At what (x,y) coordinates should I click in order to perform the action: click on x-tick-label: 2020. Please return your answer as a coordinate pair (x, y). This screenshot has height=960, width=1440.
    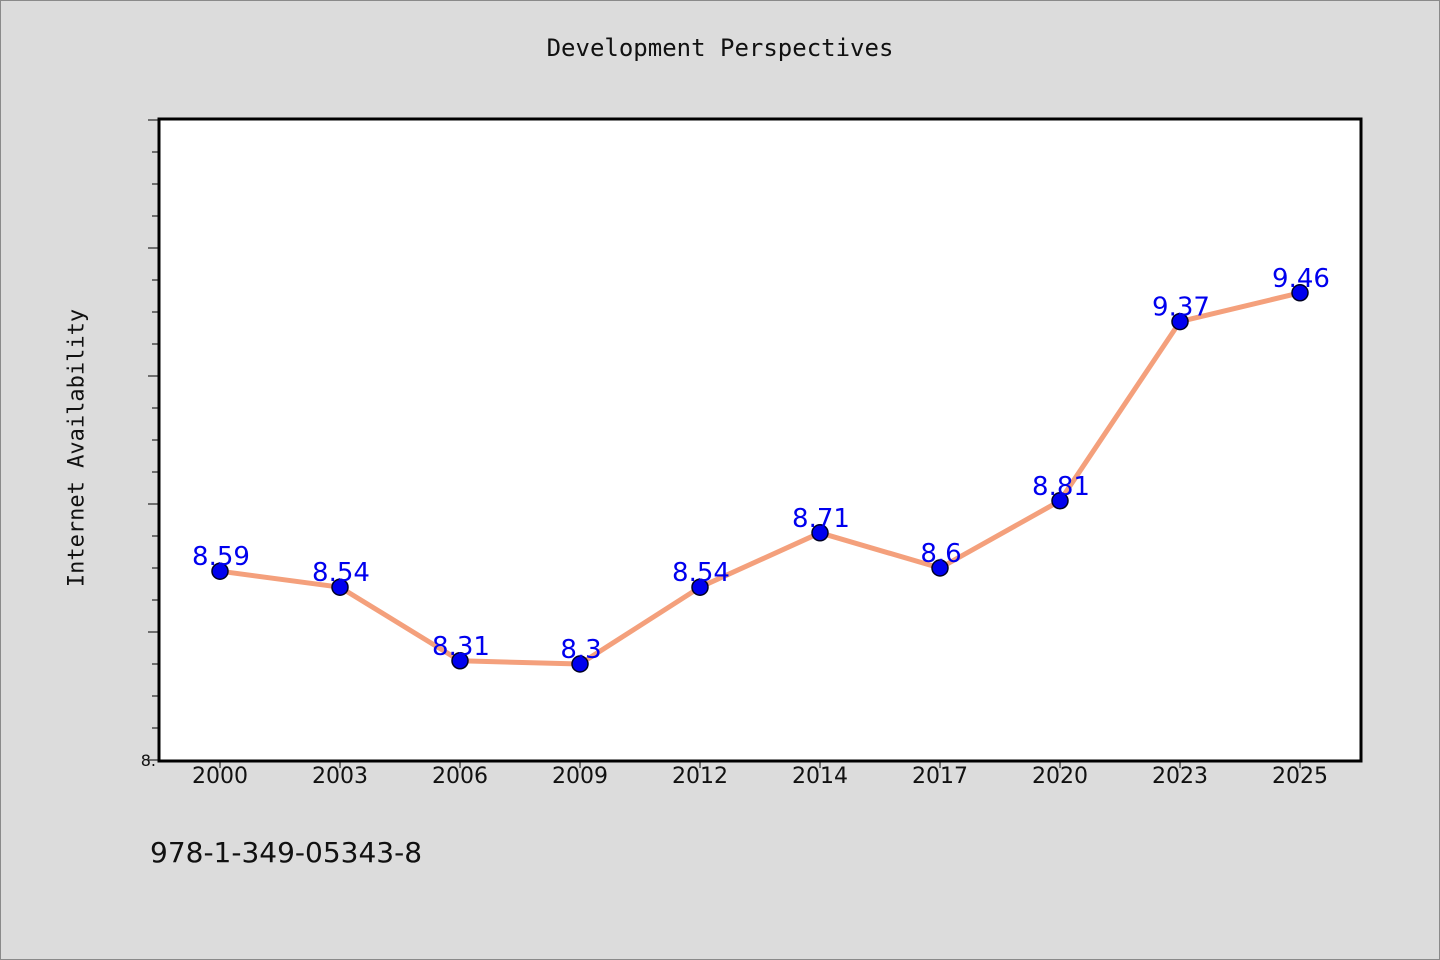
    Looking at the image, I should click on (1060, 776).